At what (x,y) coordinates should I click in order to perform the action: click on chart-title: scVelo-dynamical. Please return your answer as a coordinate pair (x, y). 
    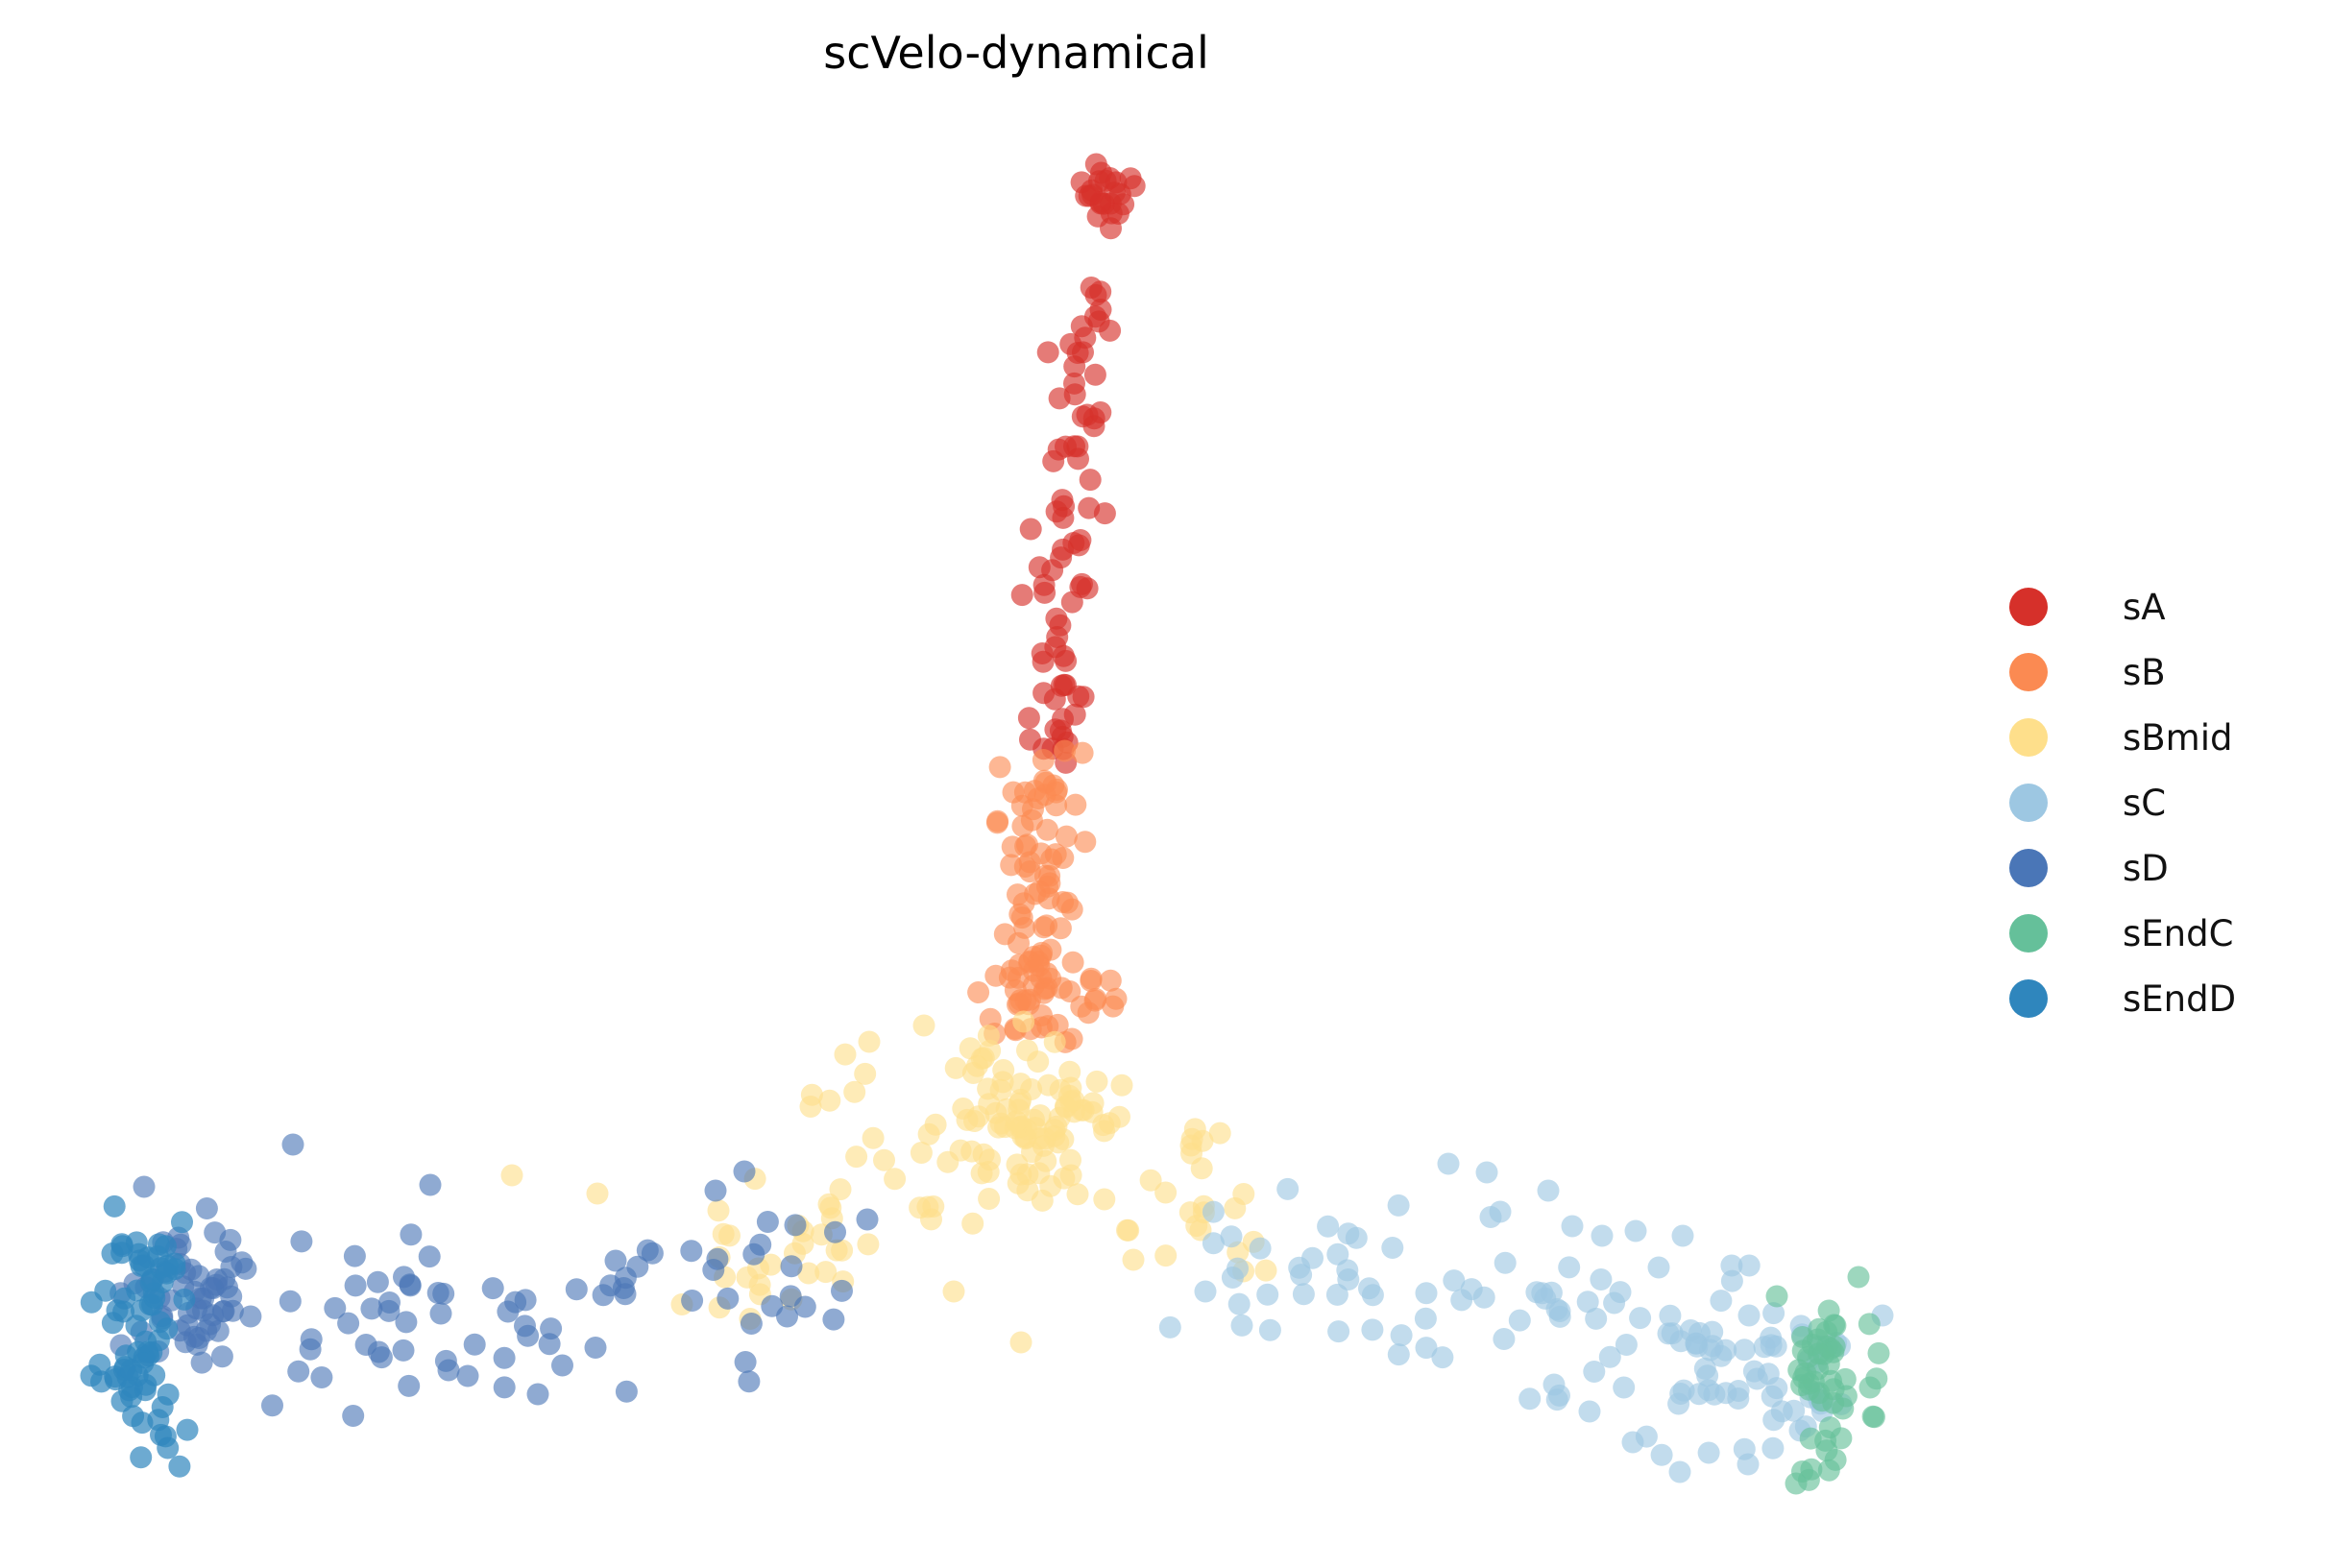
    Looking at the image, I should click on (1016, 53).